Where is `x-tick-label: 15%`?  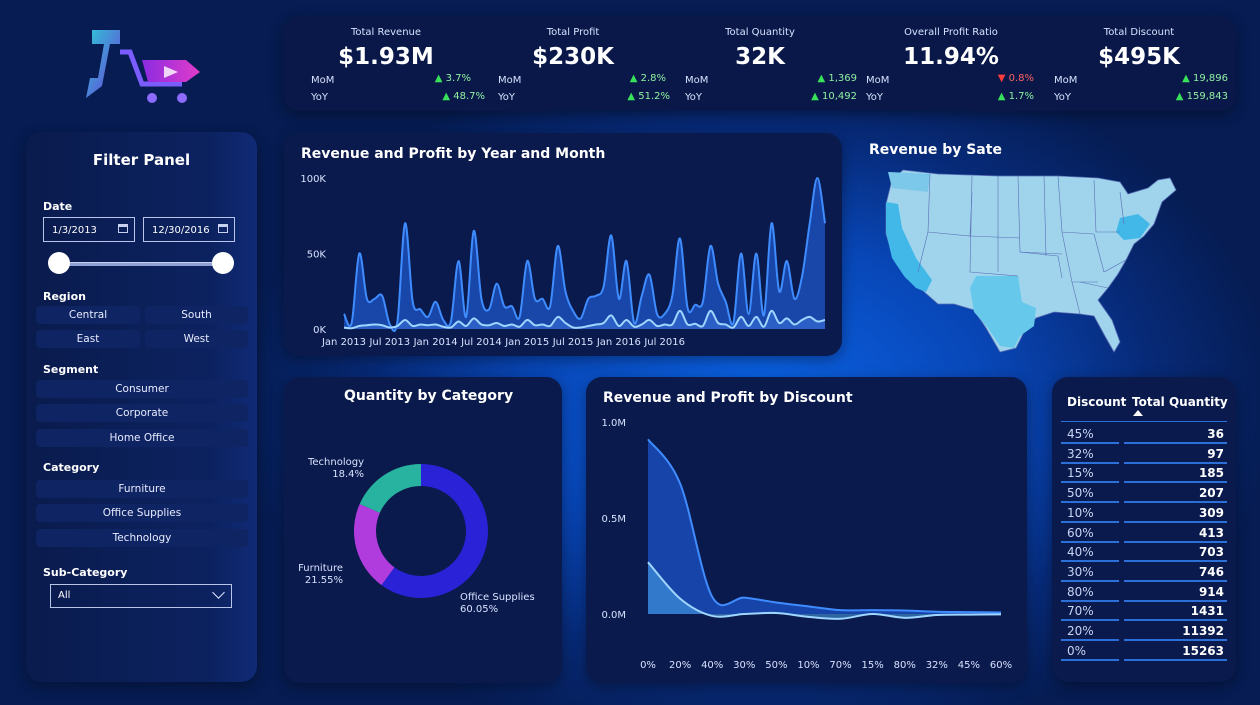
x-tick-label: 15% is located at coordinates (873, 665).